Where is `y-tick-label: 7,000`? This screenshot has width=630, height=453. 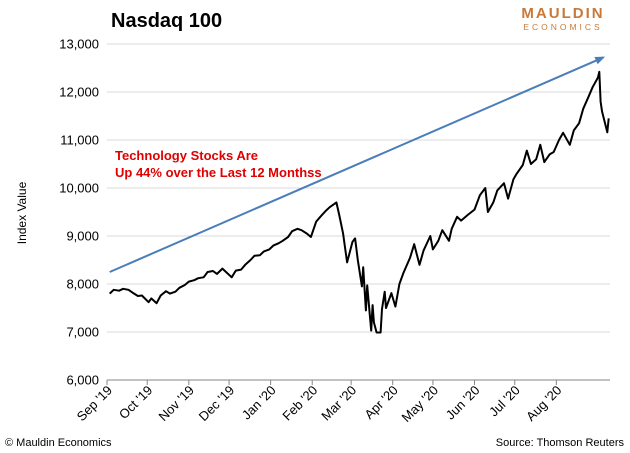 y-tick-label: 7,000 is located at coordinates (82, 332).